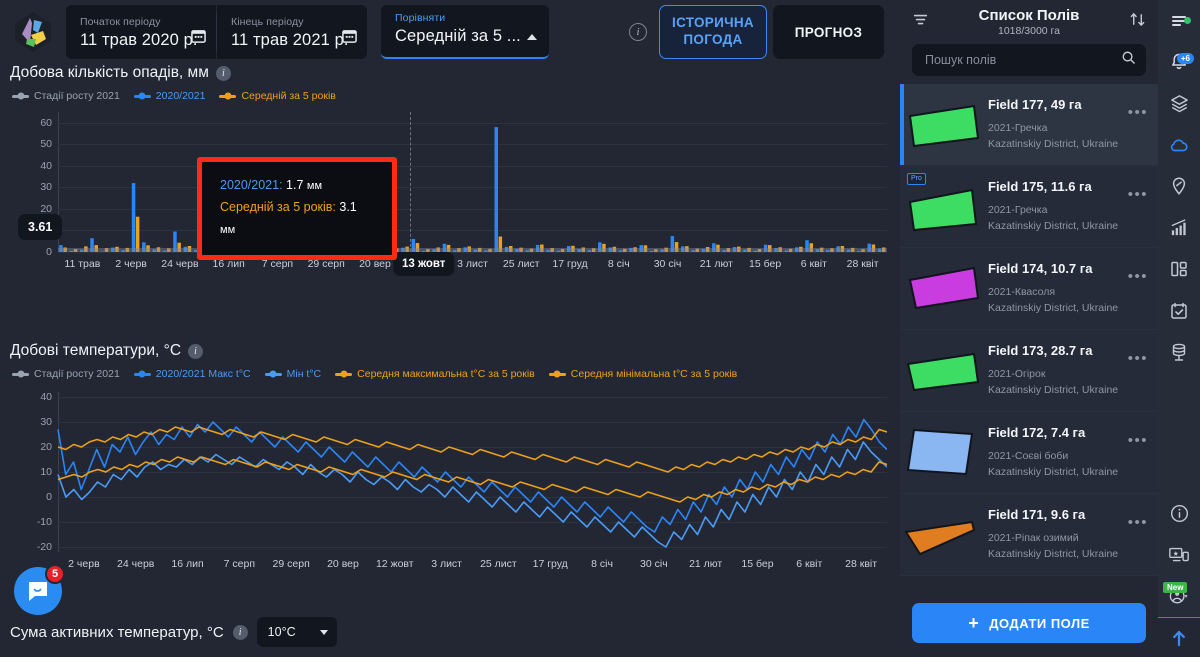  Describe the element at coordinates (1037, 515) in the screenshot. I see `field-name: Field 171, 9.6 га` at that location.